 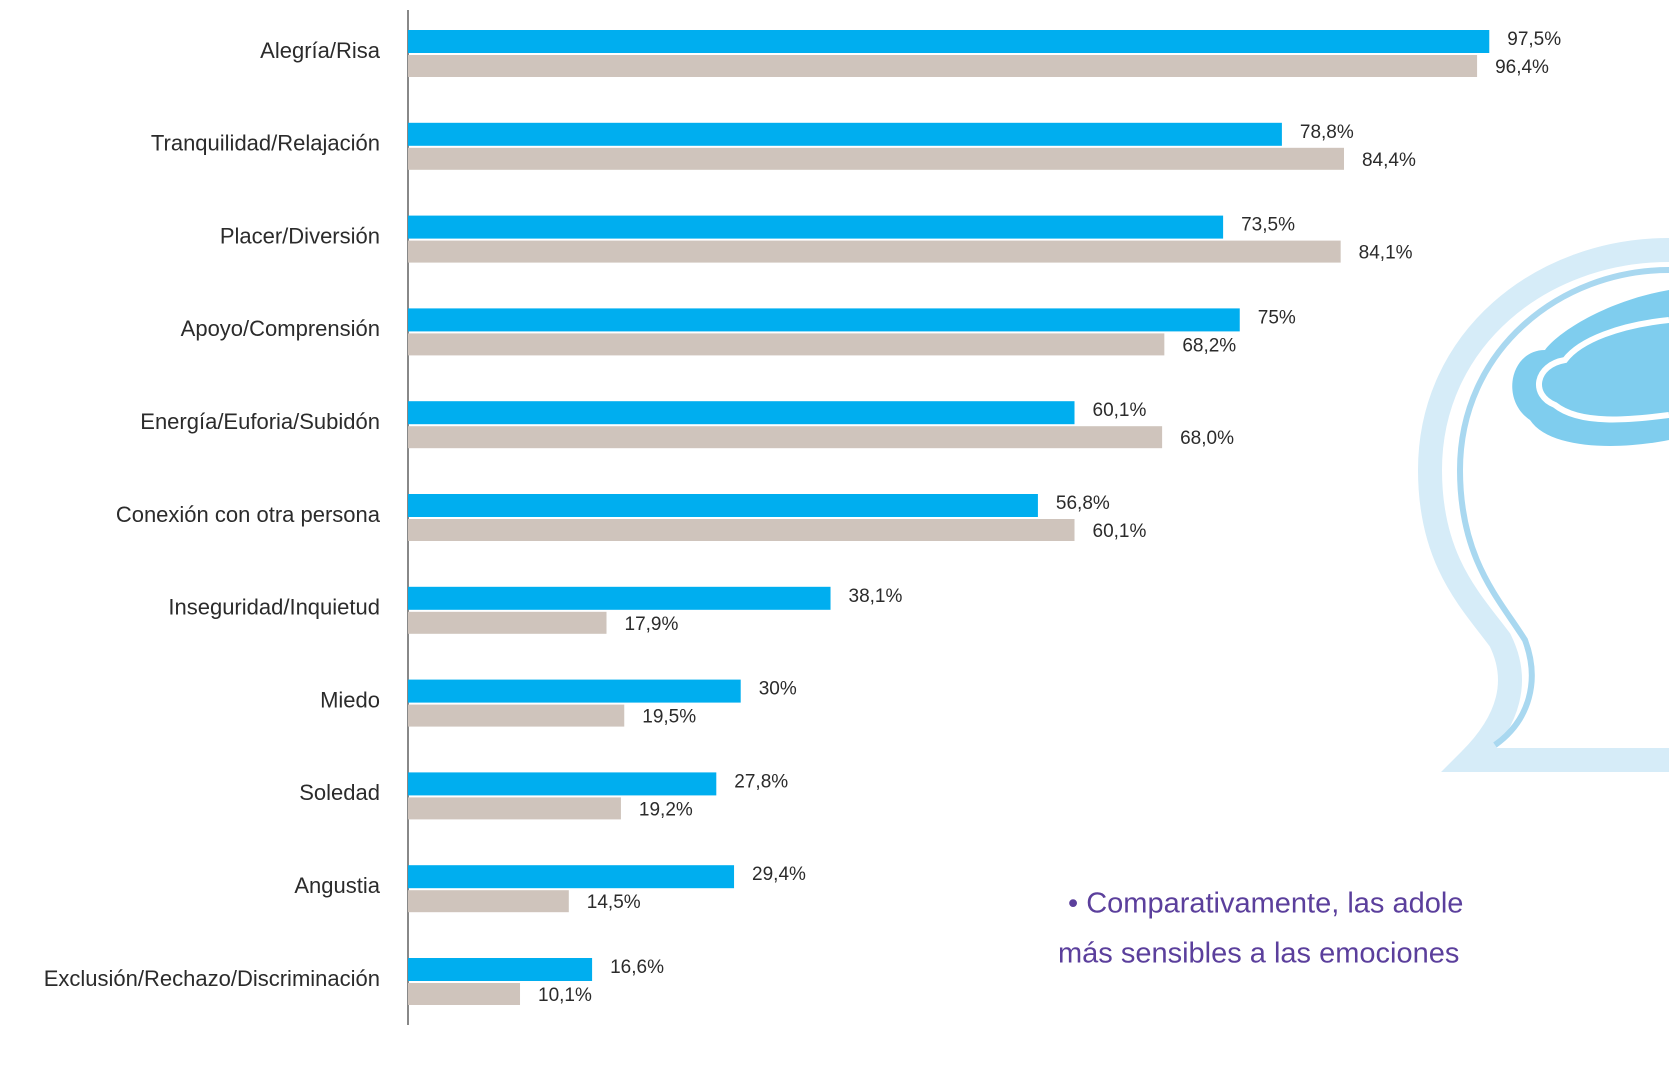 I want to click on category-label: Miedo, so click(x=350, y=699).